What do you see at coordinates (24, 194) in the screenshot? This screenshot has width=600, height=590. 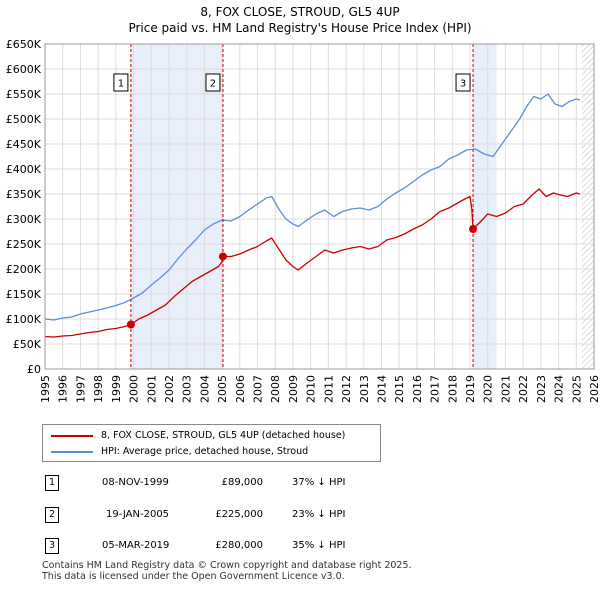 I see `y-tick-label: £350K` at bounding box center [24, 194].